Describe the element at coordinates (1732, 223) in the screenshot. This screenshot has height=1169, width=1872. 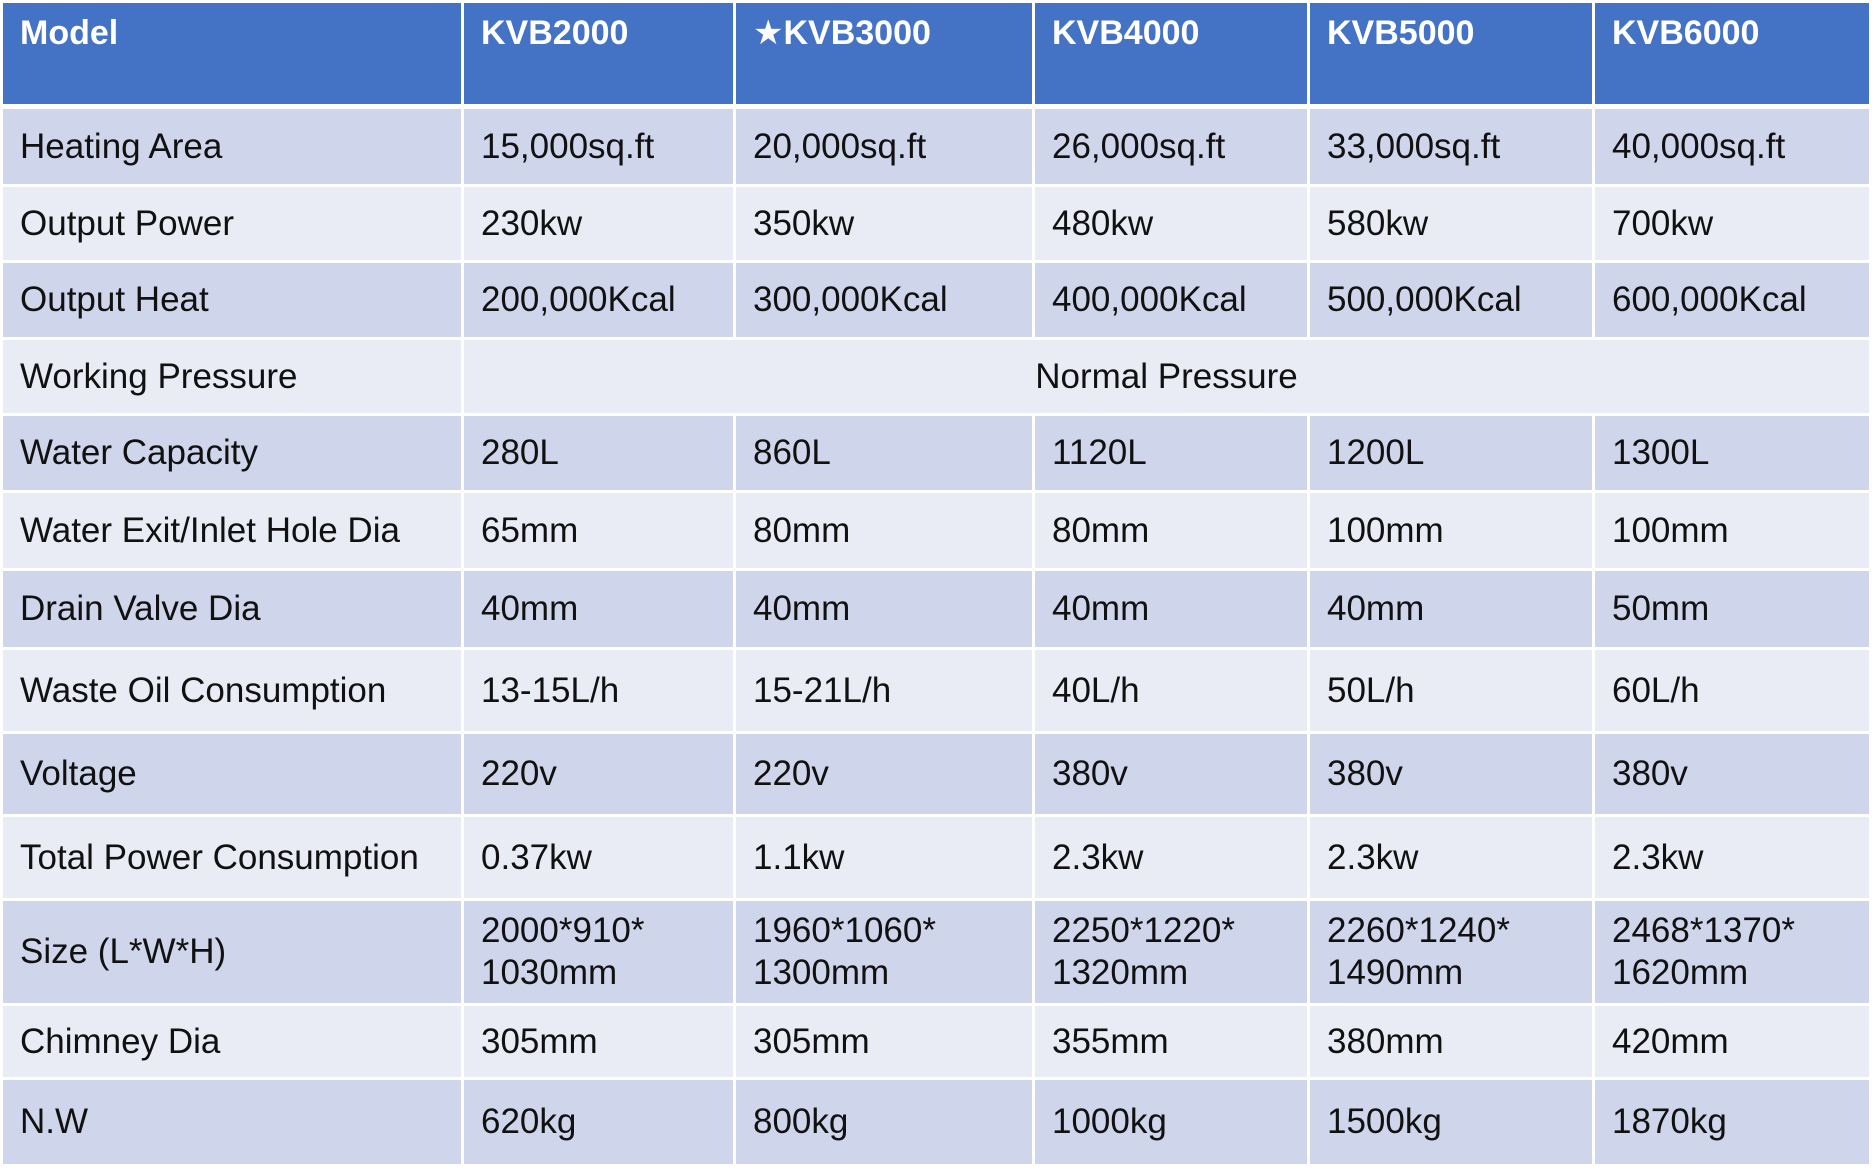
I see `value-cell: 700kw` at that location.